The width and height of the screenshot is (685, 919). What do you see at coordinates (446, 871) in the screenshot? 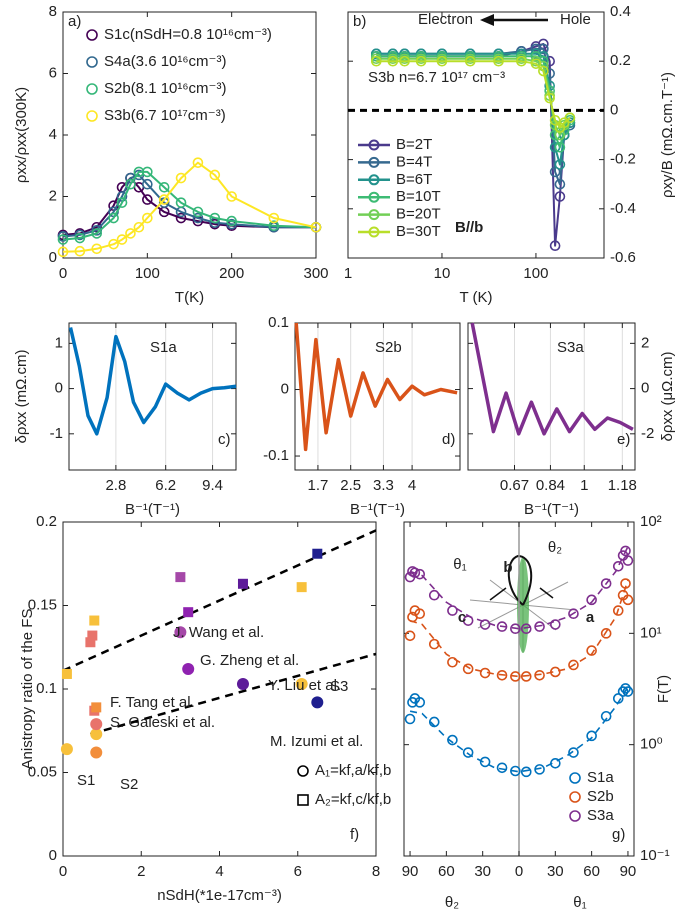
I see `x-tick-label: 60` at bounding box center [446, 871].